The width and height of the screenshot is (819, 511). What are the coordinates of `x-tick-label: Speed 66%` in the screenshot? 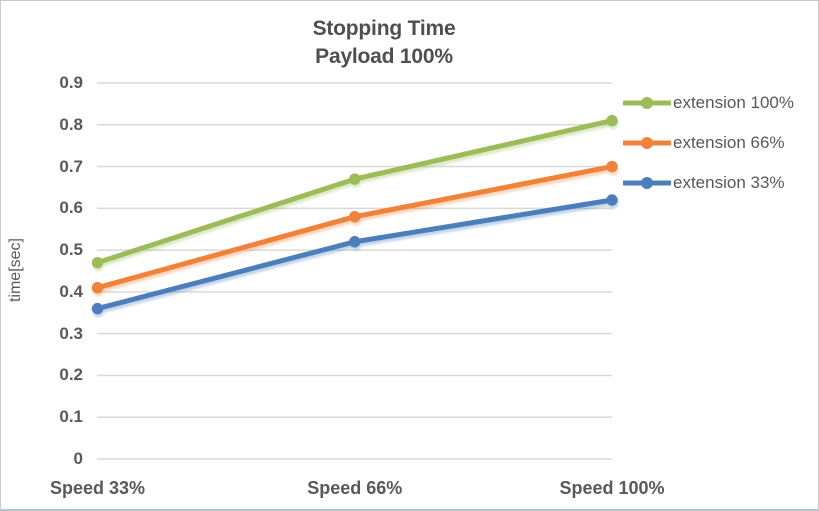 It's located at (355, 488).